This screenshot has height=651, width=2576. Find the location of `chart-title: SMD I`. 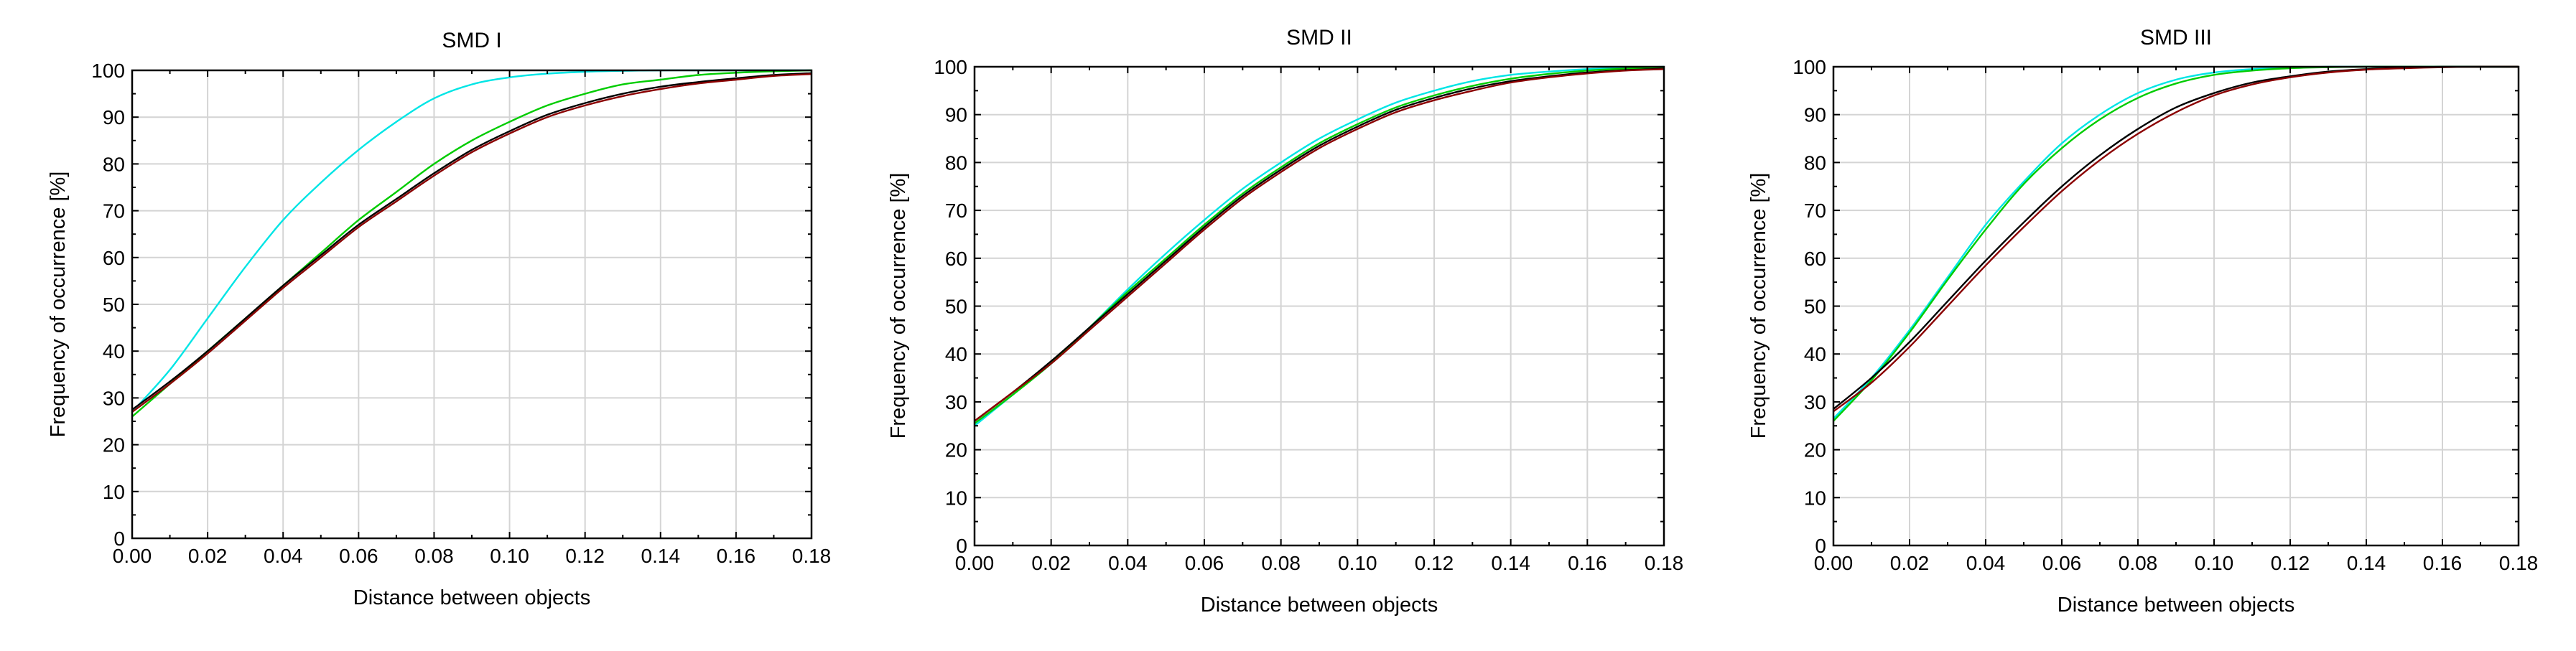

chart-title: SMD I is located at coordinates (472, 40).